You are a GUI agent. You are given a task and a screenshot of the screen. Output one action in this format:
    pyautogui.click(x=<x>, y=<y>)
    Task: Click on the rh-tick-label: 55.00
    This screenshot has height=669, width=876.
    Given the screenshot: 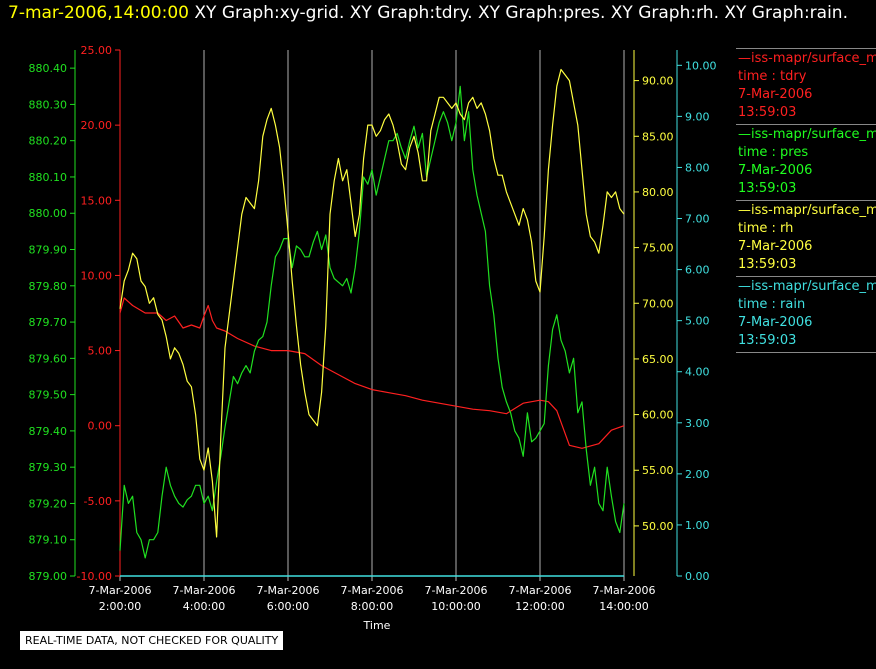 What is the action you would take?
    pyautogui.click(x=658, y=470)
    